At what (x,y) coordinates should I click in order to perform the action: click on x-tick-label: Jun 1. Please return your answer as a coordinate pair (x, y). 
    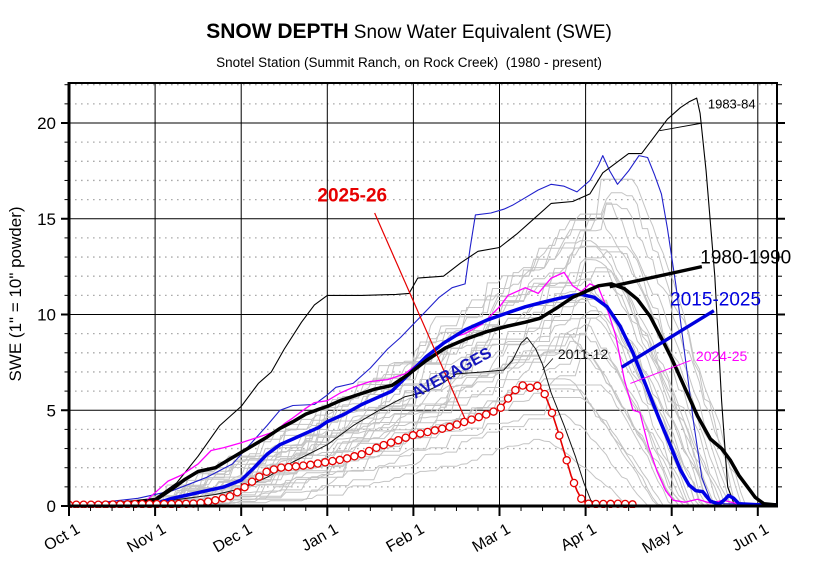
    Looking at the image, I should click on (750, 538).